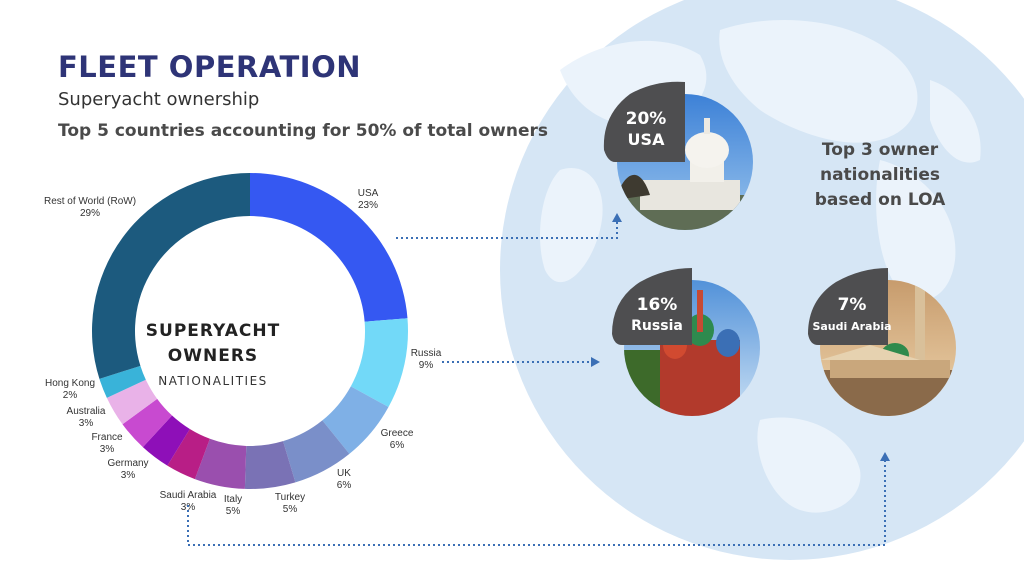 This screenshot has height=576, width=1024. Describe the element at coordinates (355, 420) in the screenshot. I see `slice-greece` at that location.